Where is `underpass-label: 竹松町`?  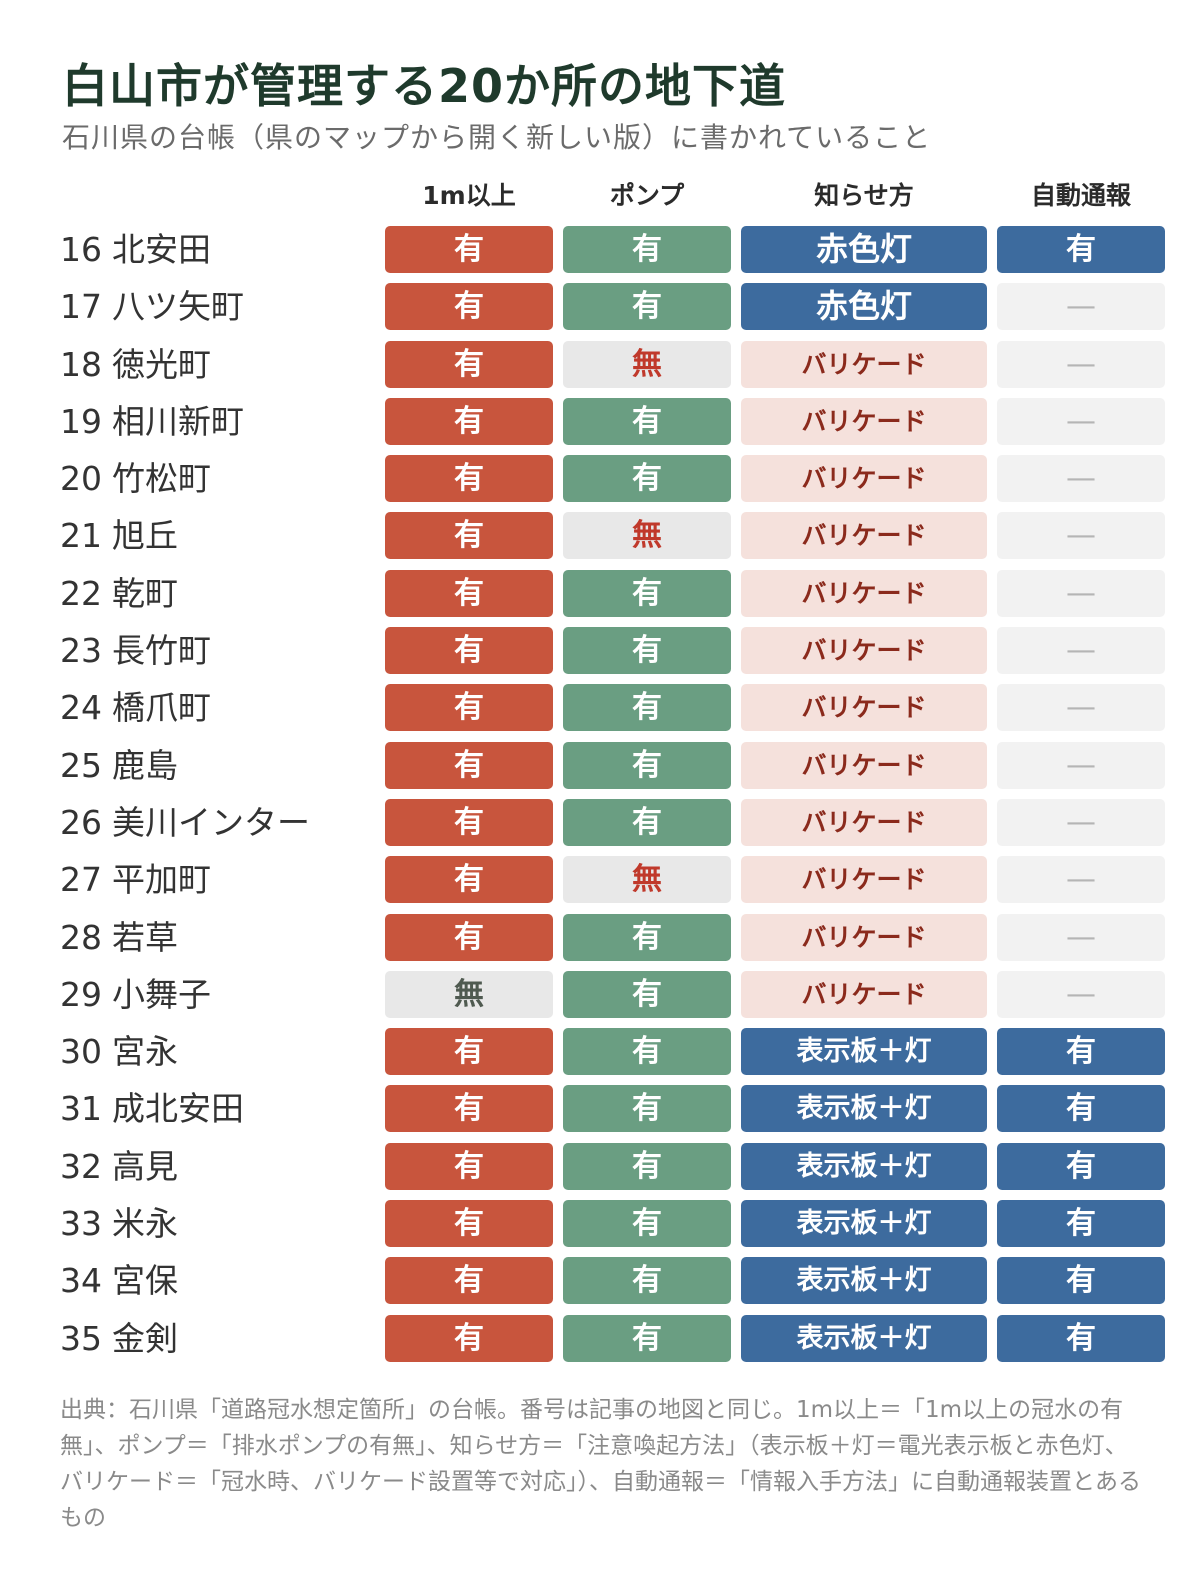
underpass-label: 竹松町 is located at coordinates (161, 479).